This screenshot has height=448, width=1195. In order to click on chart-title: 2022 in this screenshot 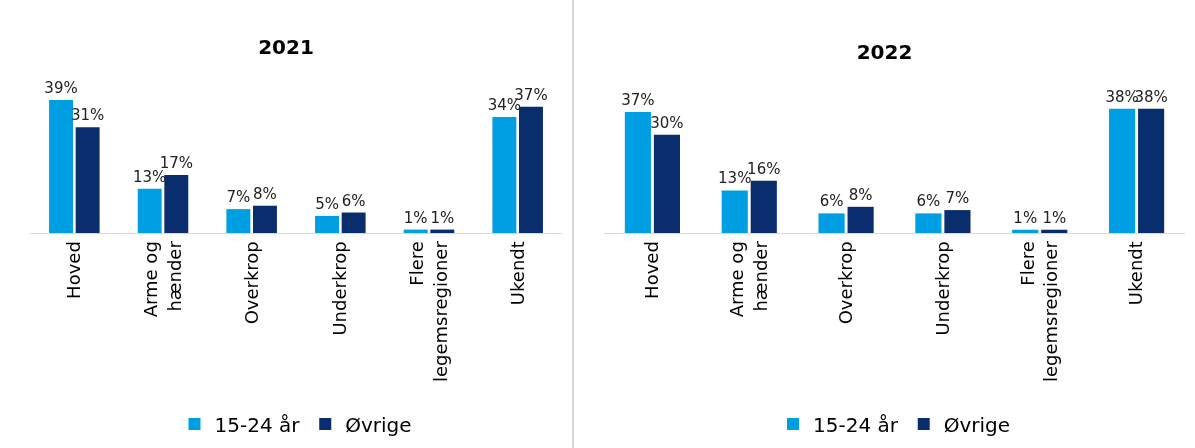, I will do `click(884, 51)`.